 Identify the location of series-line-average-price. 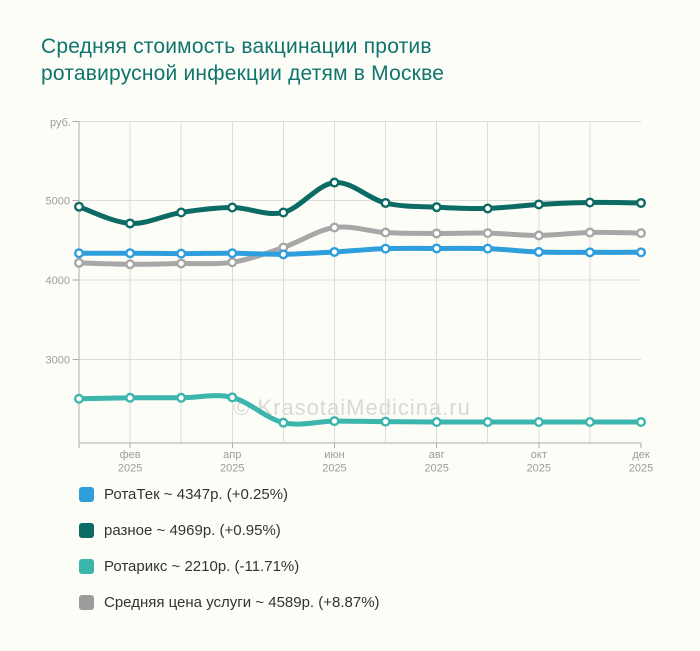
(360, 245).